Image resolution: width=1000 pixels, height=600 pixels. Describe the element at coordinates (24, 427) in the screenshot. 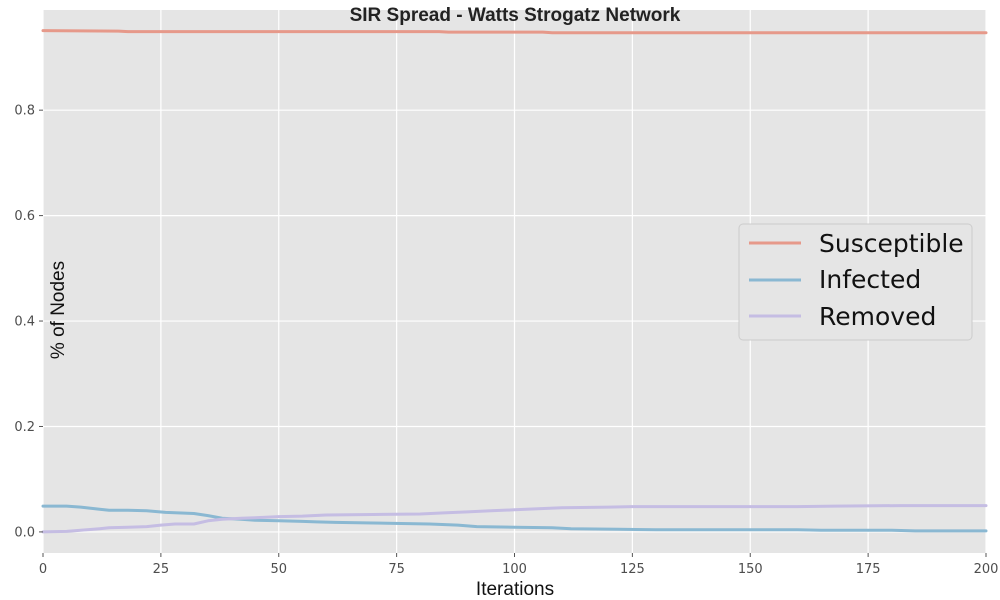

I see `y-tick-label: 0.2` at that location.